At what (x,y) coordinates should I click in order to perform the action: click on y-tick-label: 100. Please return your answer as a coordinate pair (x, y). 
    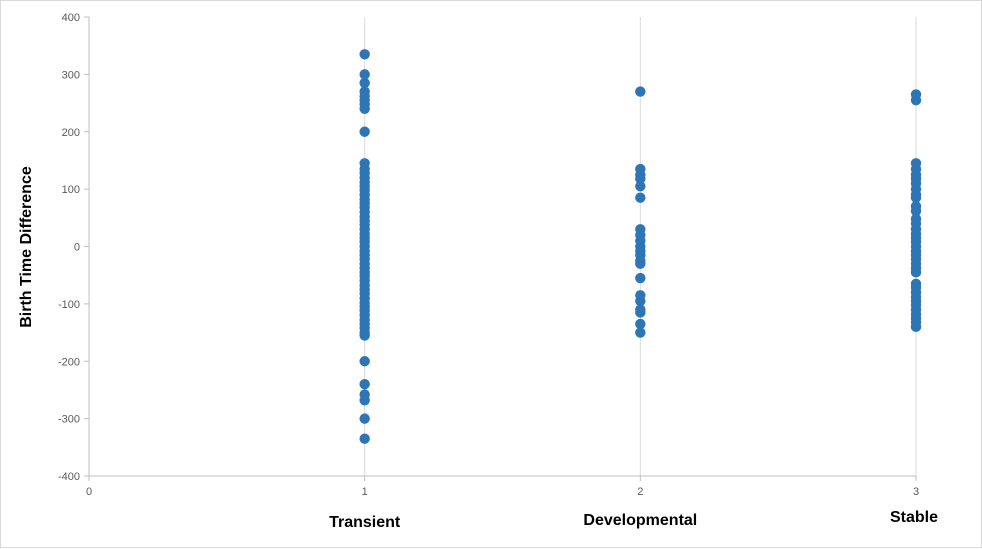
    Looking at the image, I should click on (71, 190).